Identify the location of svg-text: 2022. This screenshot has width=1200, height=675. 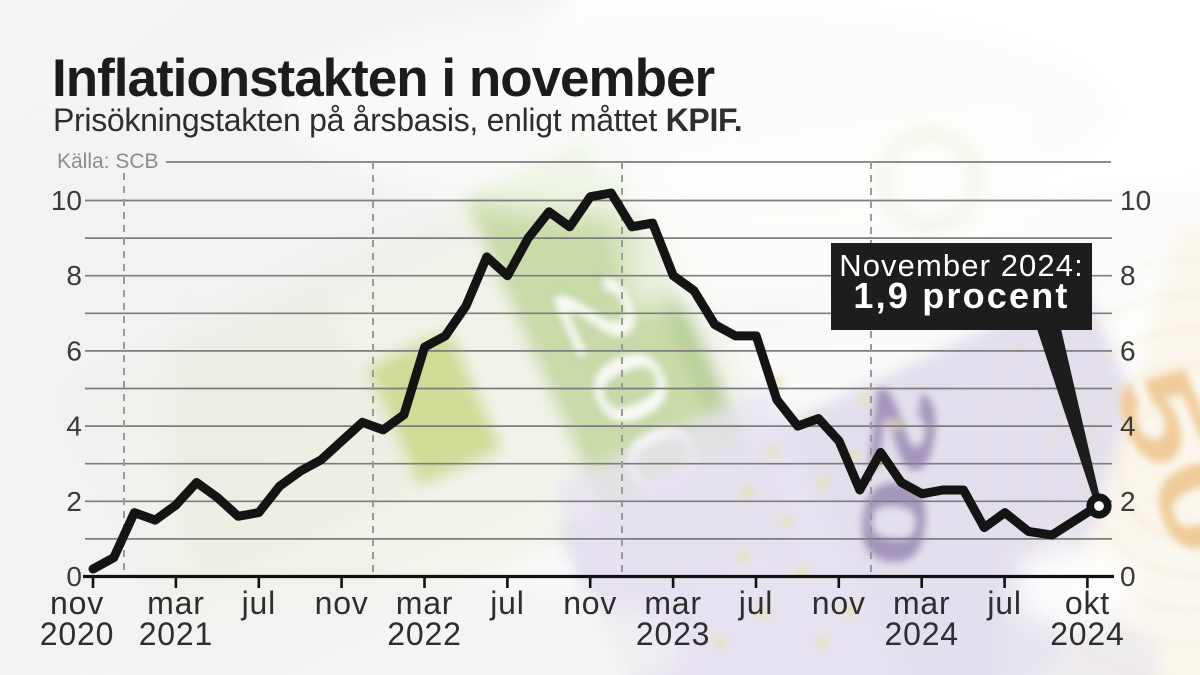
(424, 634).